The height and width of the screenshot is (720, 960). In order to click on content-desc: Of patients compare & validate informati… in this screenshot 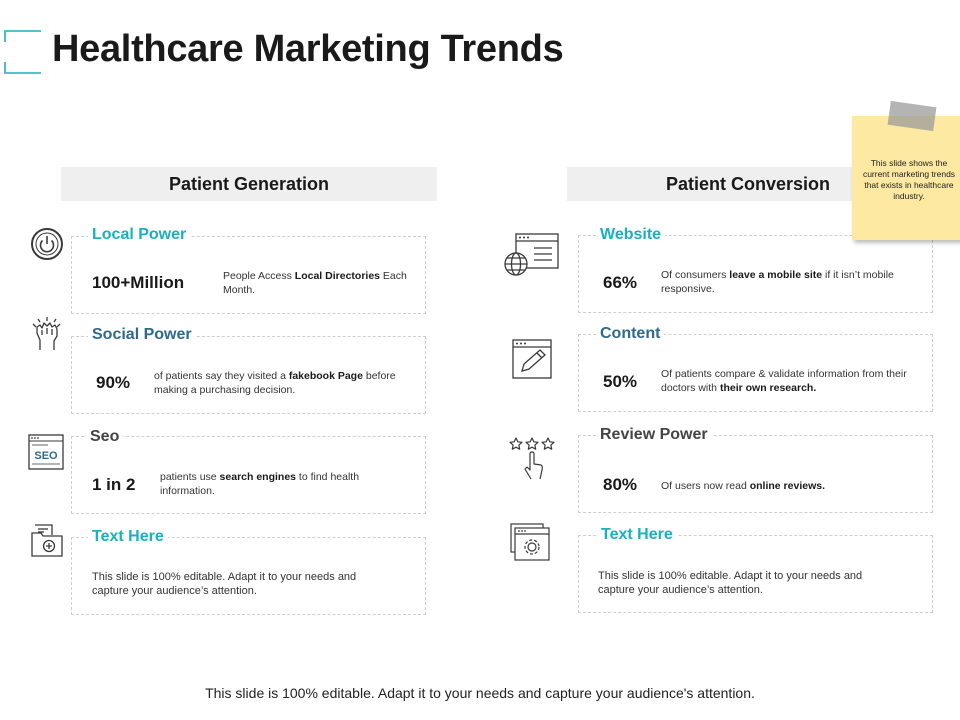, I will do `click(784, 381)`.